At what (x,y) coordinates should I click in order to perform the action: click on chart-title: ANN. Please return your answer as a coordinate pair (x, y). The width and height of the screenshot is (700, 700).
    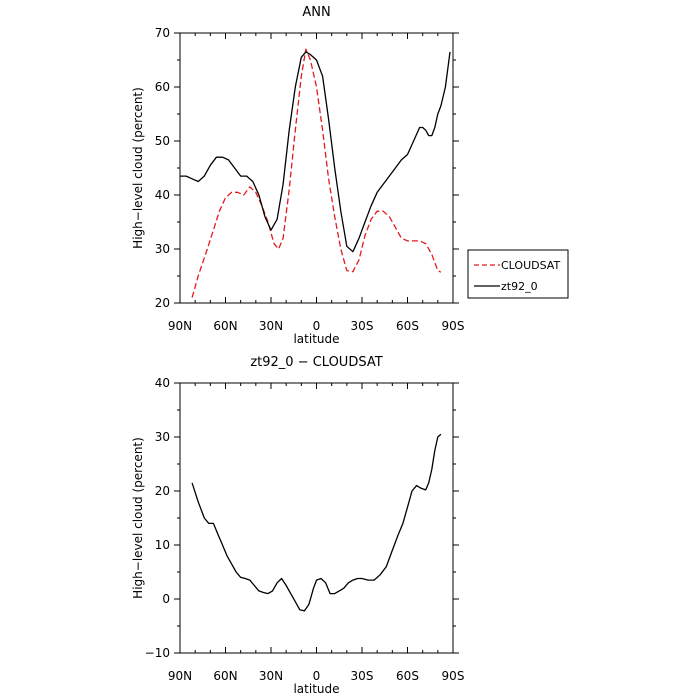
    Looking at the image, I should click on (316, 12).